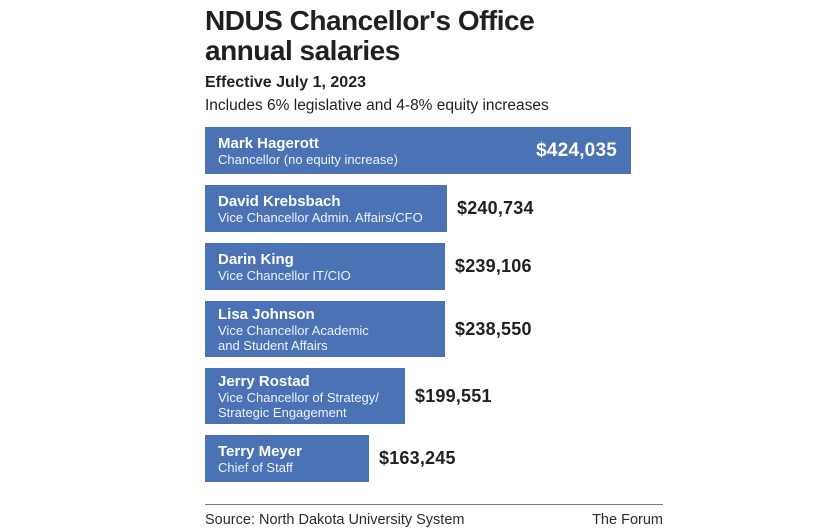  I want to click on salary-bar: Darin King Vice Chancellor IT/CIO, so click(325, 266).